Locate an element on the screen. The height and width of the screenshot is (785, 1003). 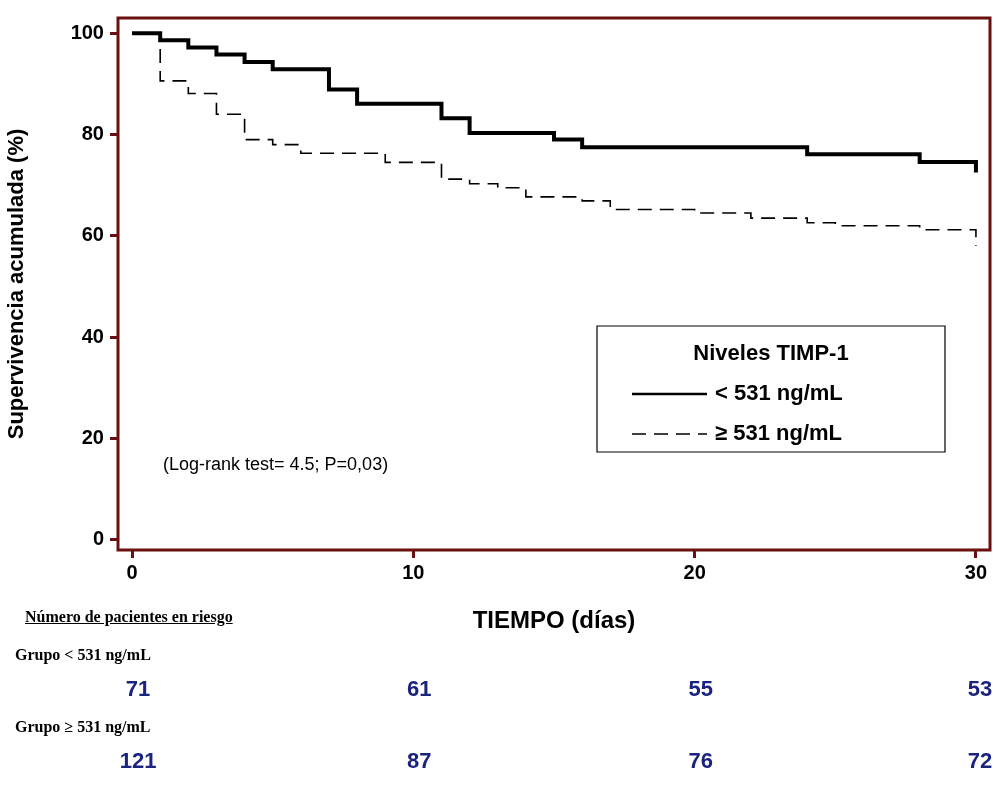
text: Grupo ≥ 531 ng/mL is located at coordinates (83, 727).